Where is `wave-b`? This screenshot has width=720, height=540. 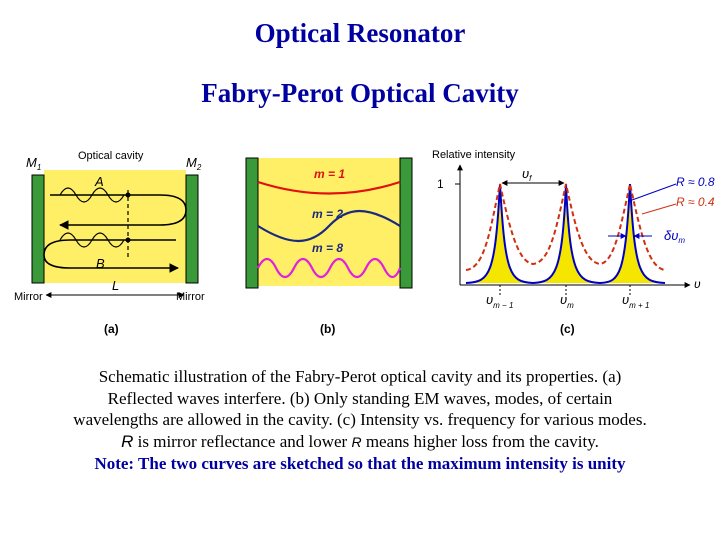
wave-b is located at coordinates (92, 240).